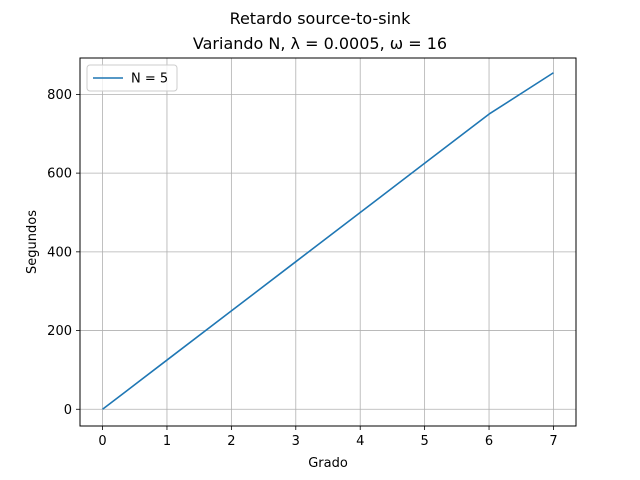  Describe the element at coordinates (328, 437) in the screenshot. I see `x-axis-ticks: 0 1 2 3 4 5 6 7` at that location.